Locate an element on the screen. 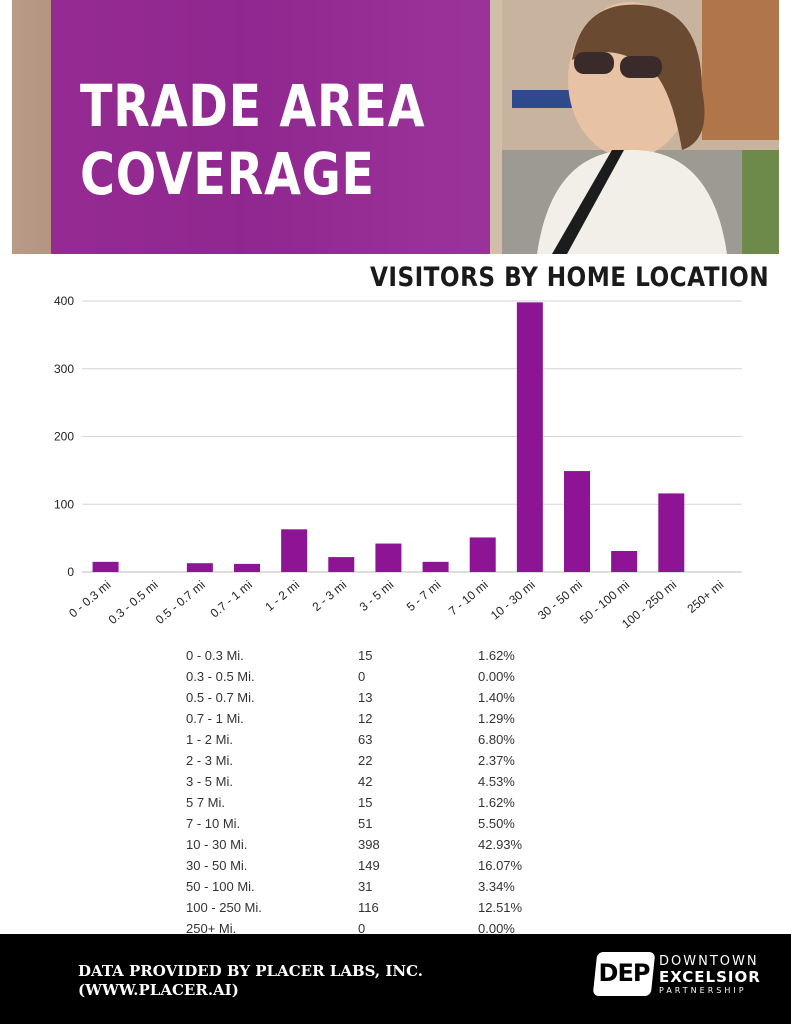  table-row: 50 - 100 Mi. 31 3.34% is located at coordinates (376, 888).